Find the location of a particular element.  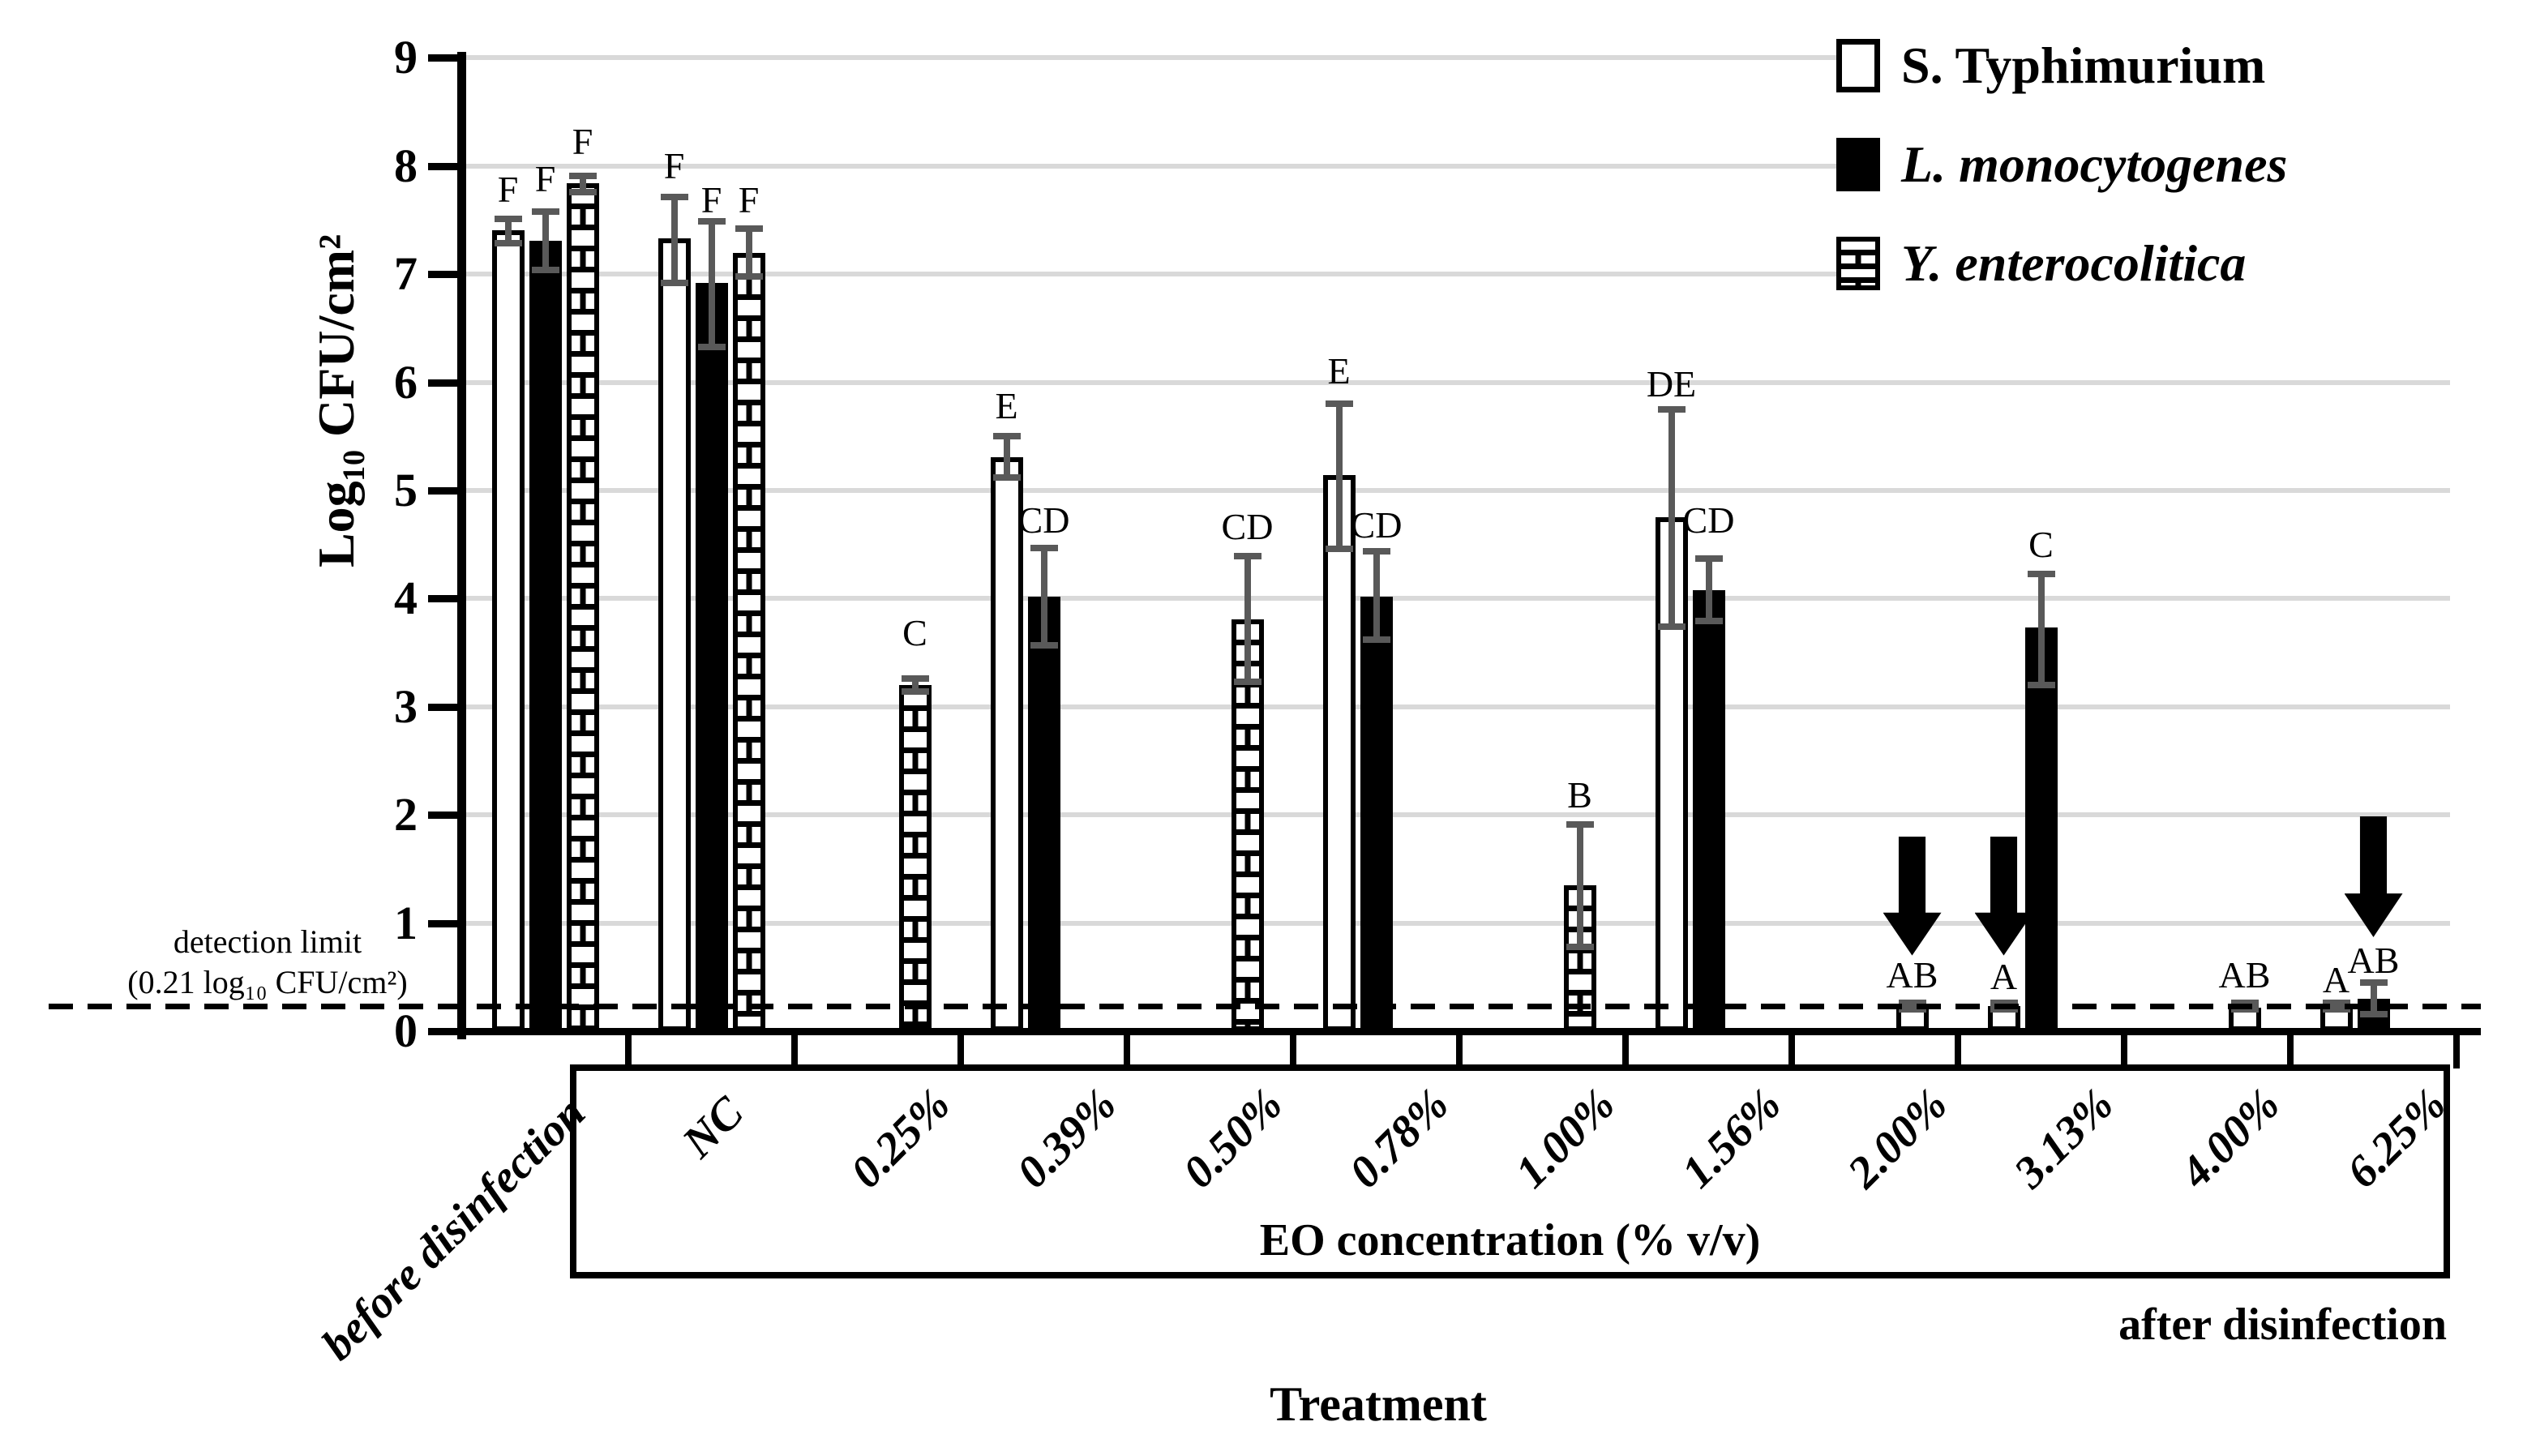

y-tick-label: 8 is located at coordinates (406, 166).